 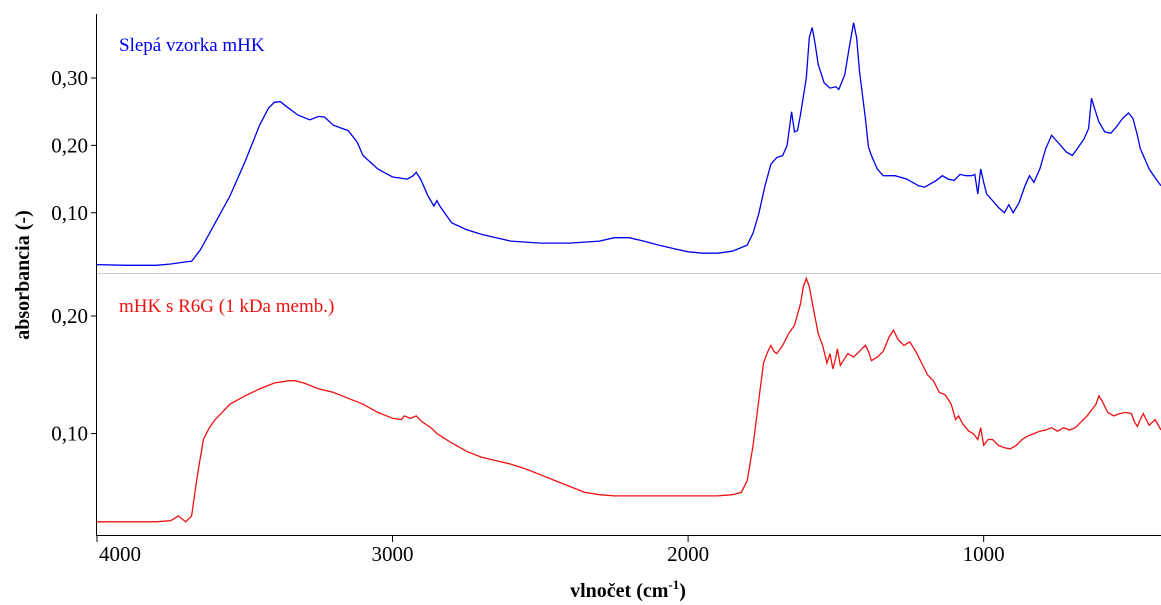 What do you see at coordinates (23, 274) in the screenshot?
I see `y-axis-title: absorbancia (-)` at bounding box center [23, 274].